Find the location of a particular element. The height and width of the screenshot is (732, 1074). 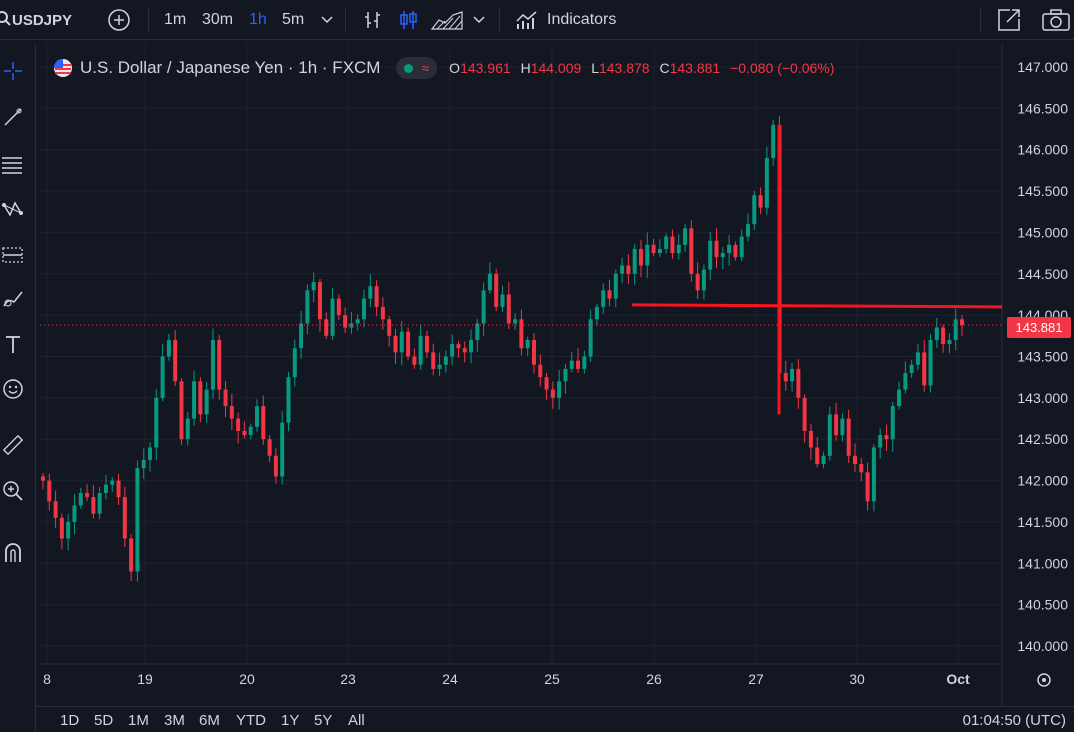

range-1m: 1M is located at coordinates (138, 720).